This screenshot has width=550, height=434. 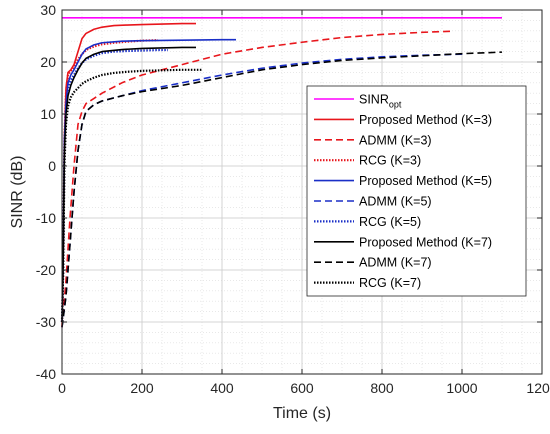 I want to click on legend-label-4: Proposed Method (K=5), so click(x=425, y=181).